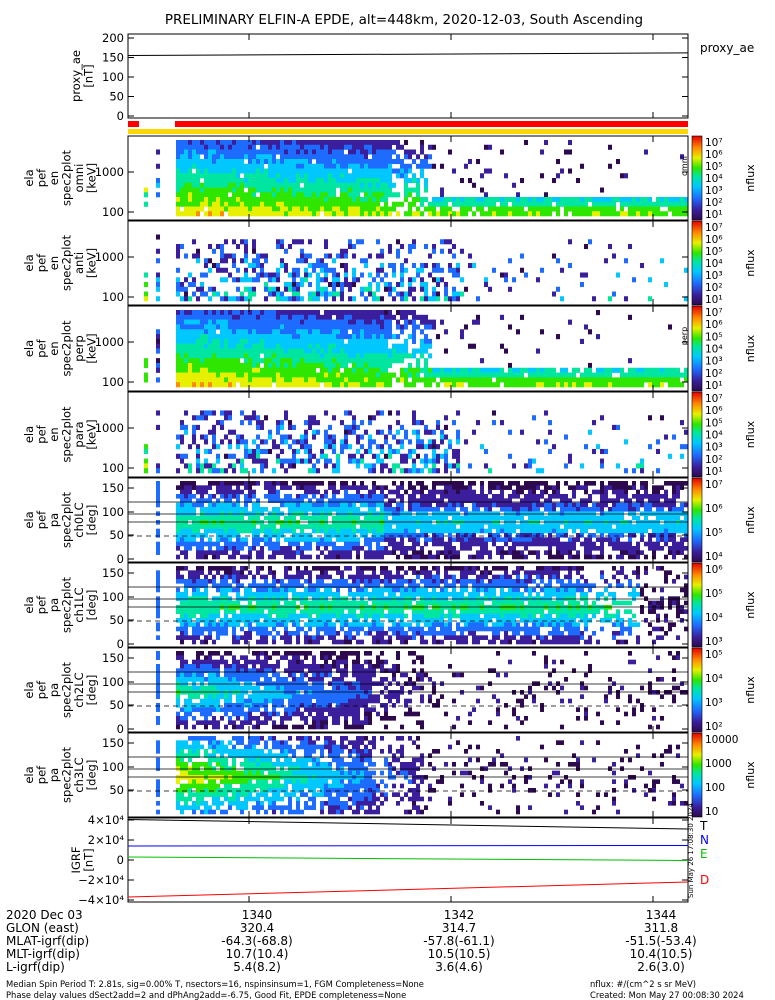  What do you see at coordinates (416, 268) in the screenshot?
I see `heatmap-cells` at bounding box center [416, 268].